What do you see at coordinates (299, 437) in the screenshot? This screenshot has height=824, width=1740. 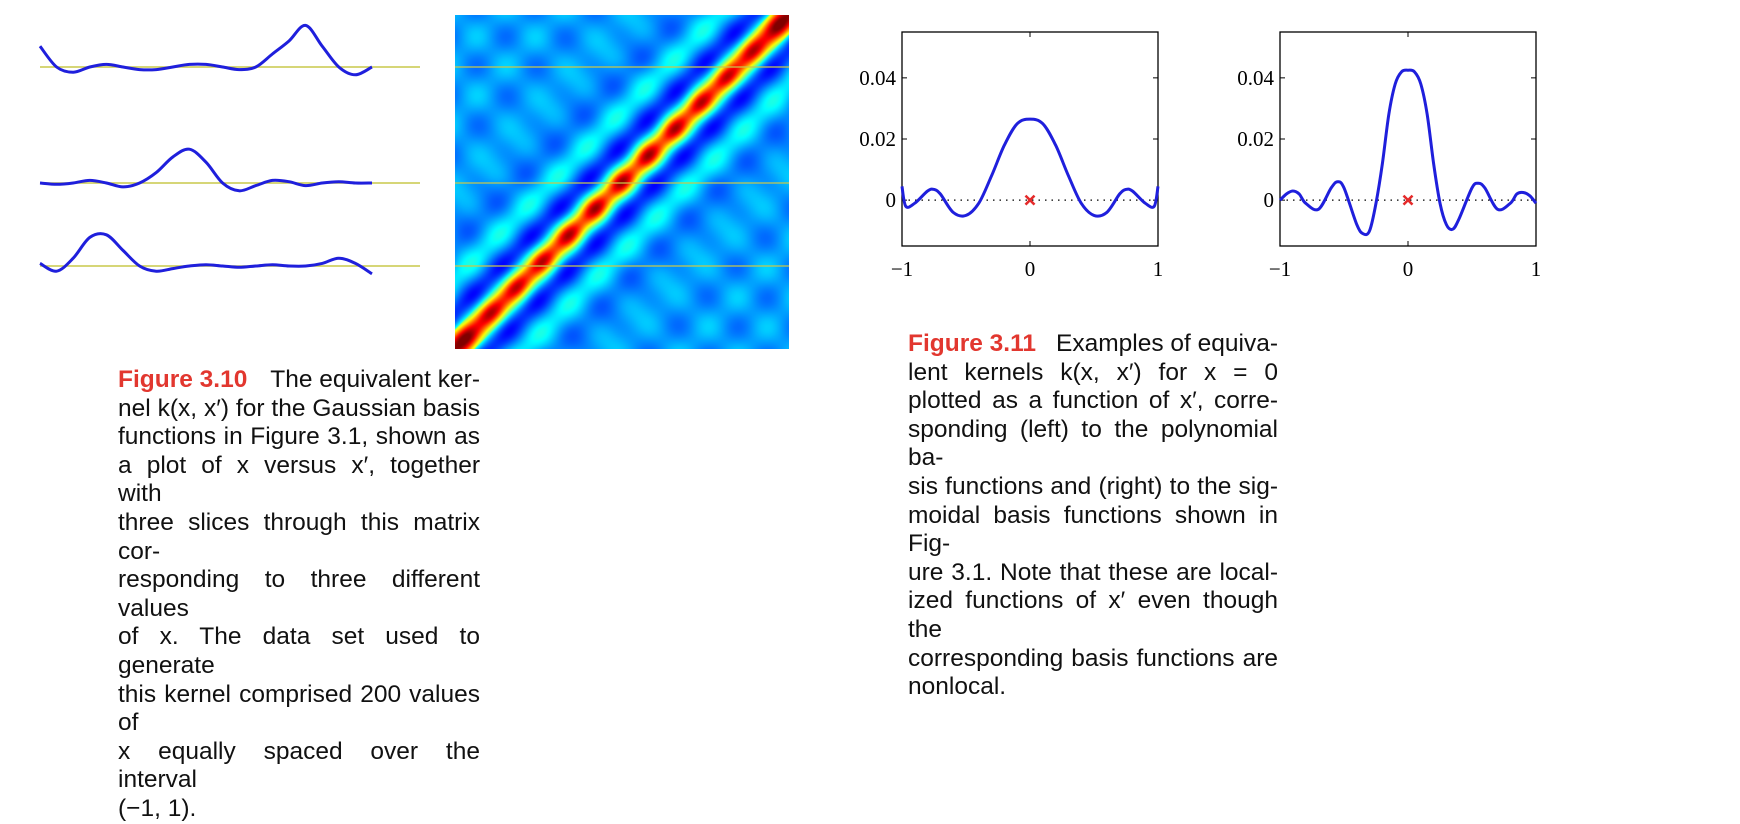 I see `caption-line: functions in Figure 3.1, shown as` at bounding box center [299, 437].